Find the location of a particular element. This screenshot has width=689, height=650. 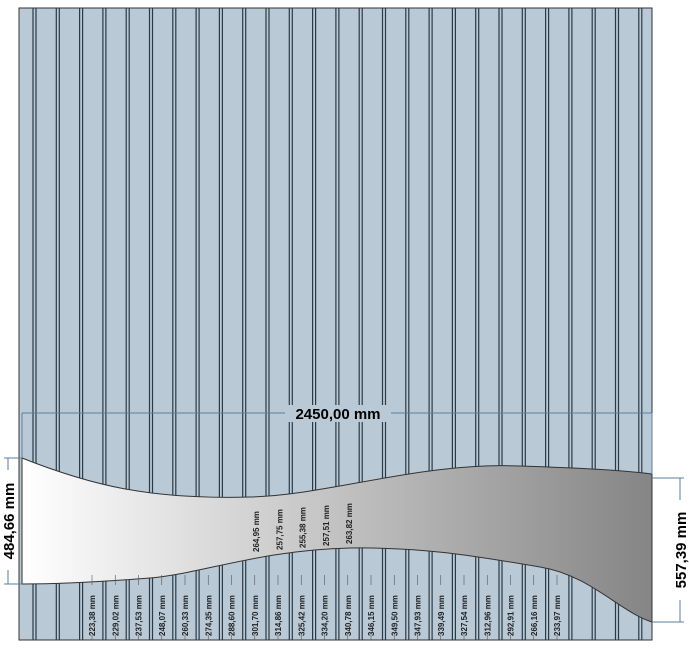

bottom-label: 260,33 mm is located at coordinates (185, 615).